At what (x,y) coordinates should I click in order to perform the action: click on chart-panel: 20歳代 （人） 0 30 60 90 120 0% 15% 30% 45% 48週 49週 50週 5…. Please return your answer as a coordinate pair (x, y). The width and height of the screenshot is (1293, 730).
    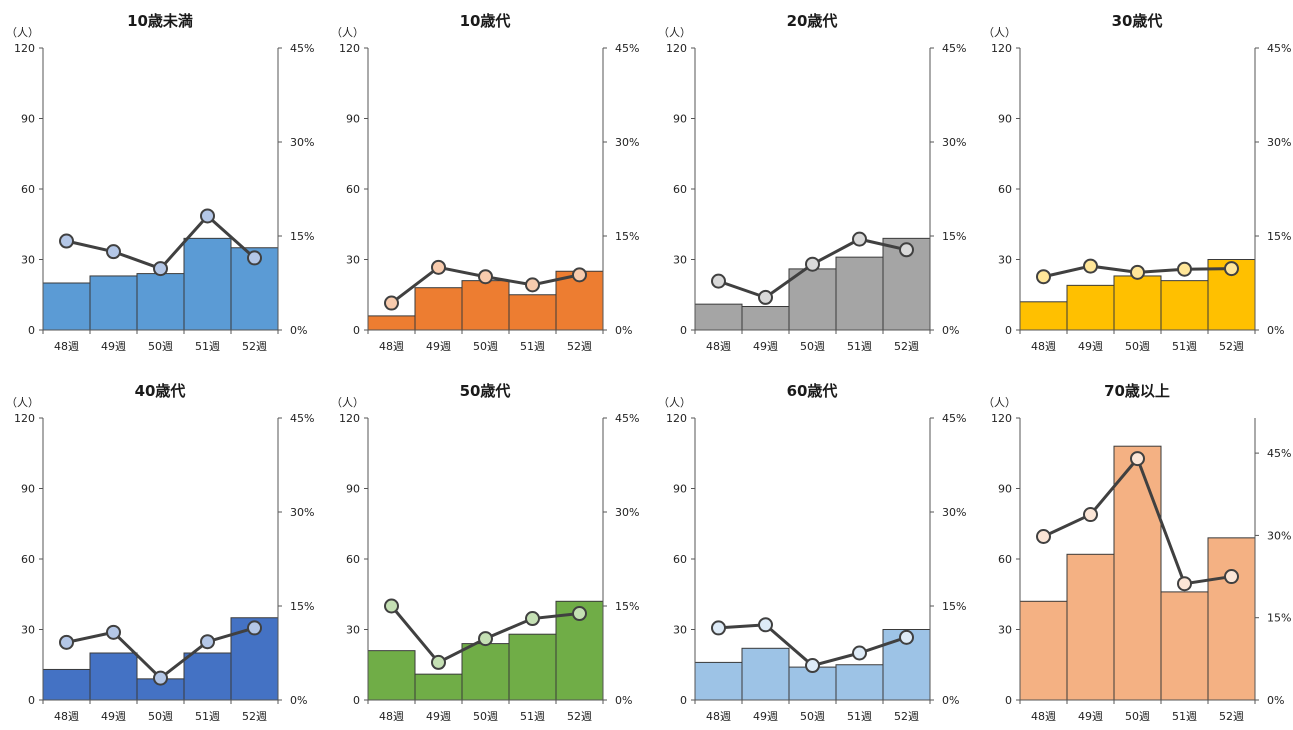
    Looking at the image, I should click on (812, 180).